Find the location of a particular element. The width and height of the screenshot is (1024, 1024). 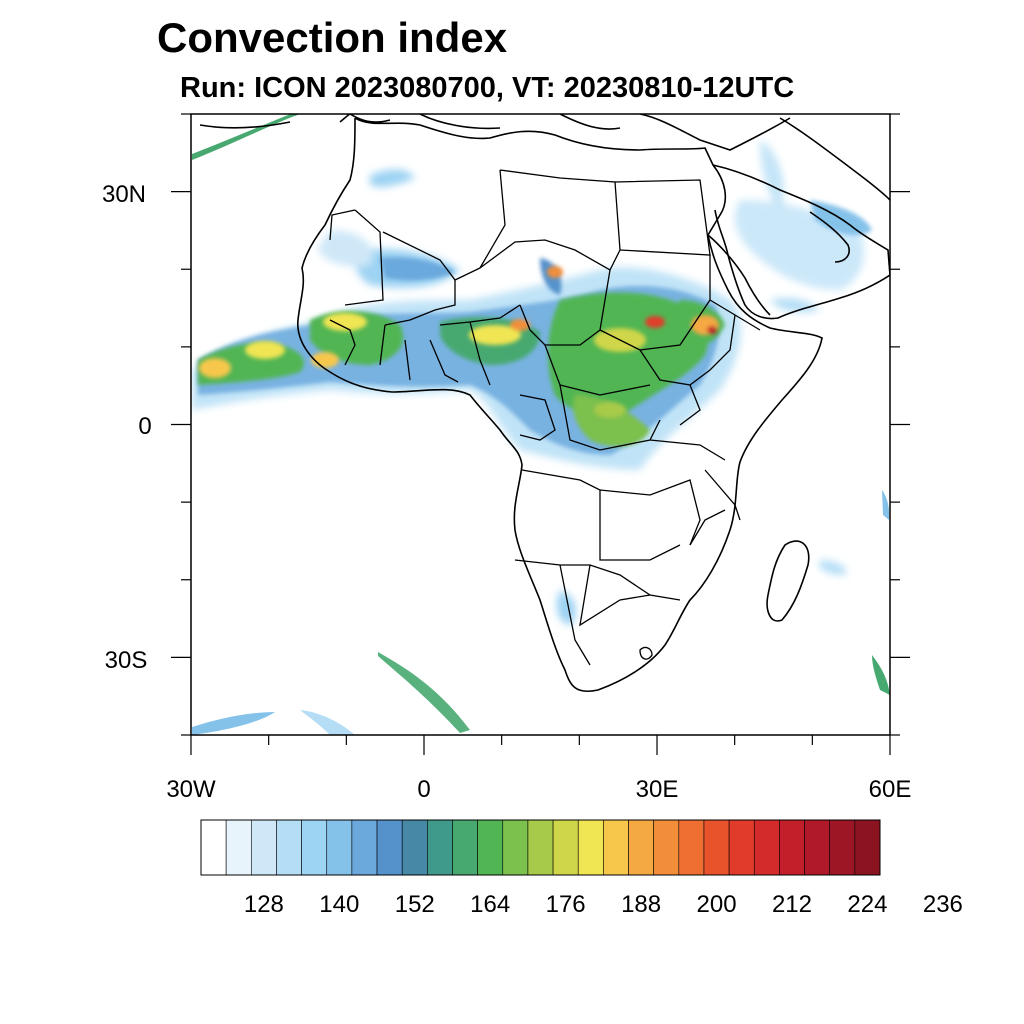

colorbar-tick-label: 212 is located at coordinates (792, 904).